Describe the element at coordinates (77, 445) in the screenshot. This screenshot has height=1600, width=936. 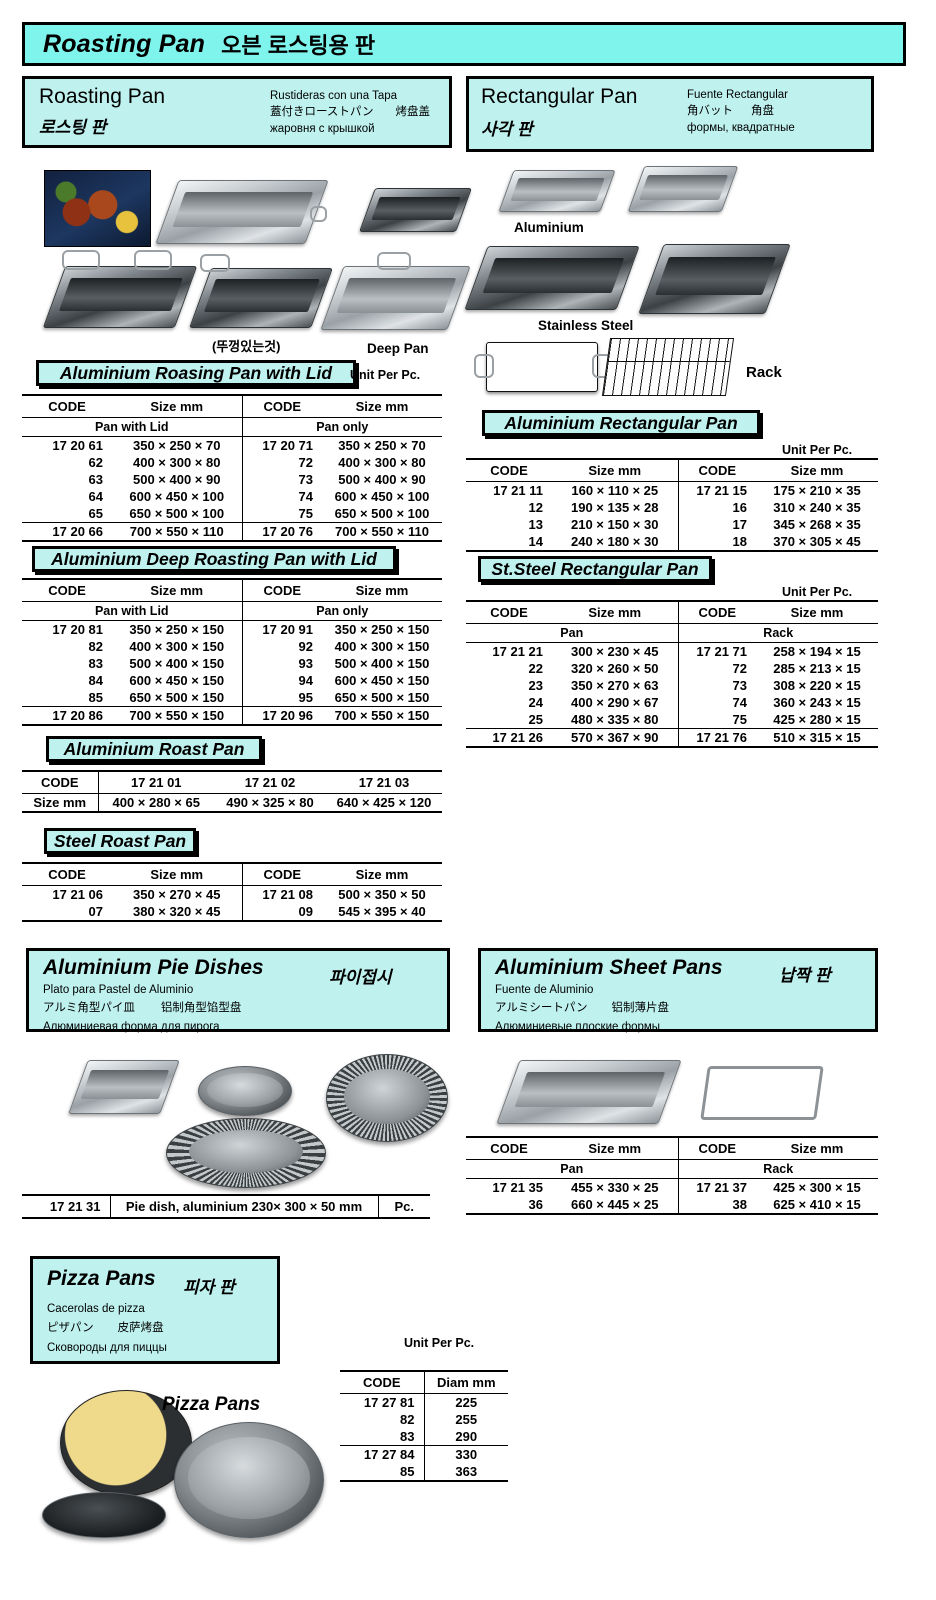
I see `cell-code: 17 20 61` at that location.